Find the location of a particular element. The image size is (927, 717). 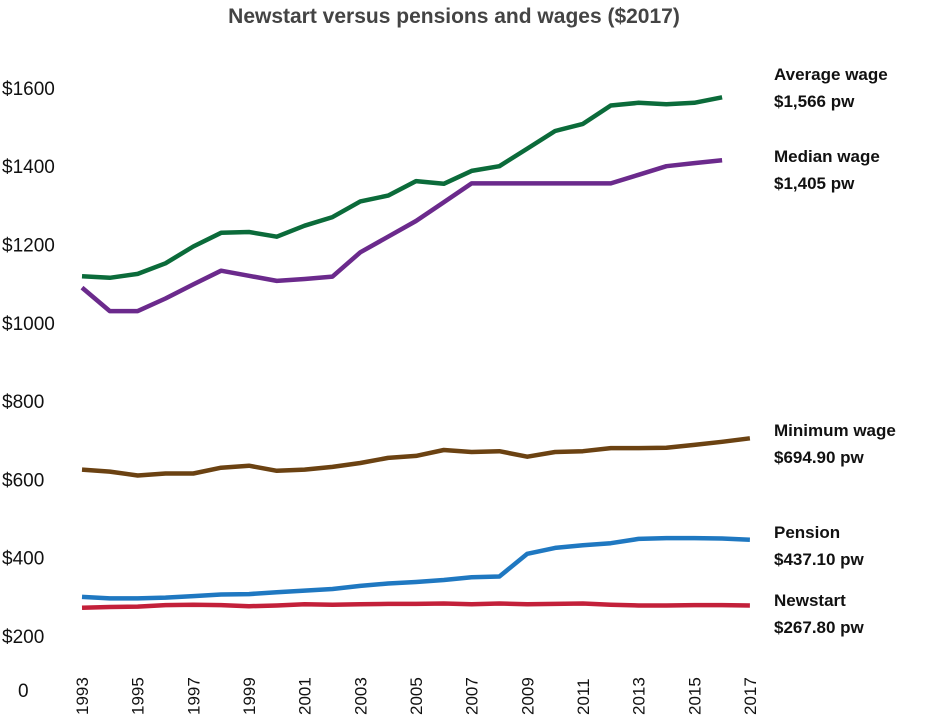

y-tick-label: $1000 is located at coordinates (28, 324).